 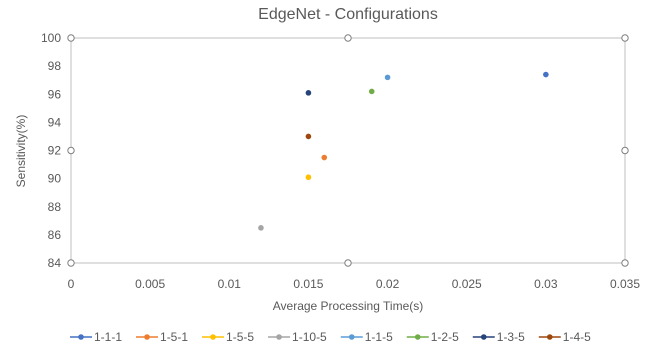 I want to click on x-tick-label: 0.035, so click(x=625, y=284).